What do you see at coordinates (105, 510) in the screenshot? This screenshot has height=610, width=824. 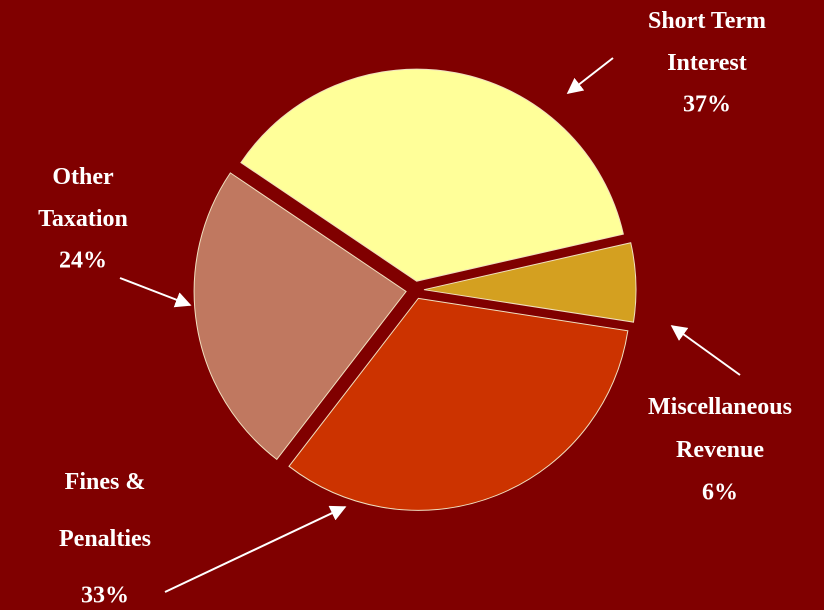 I see `slice-label: Fines & Penalties` at bounding box center [105, 510].